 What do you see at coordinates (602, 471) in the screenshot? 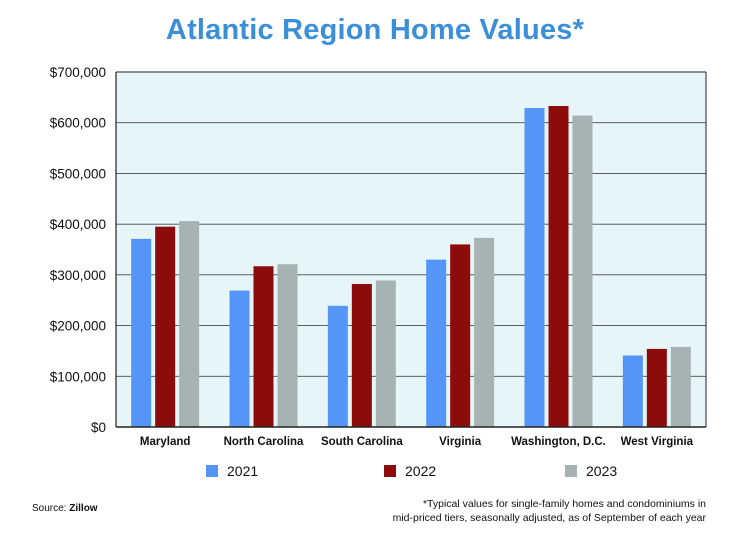
I see `legend-label-2023: 2023` at bounding box center [602, 471].